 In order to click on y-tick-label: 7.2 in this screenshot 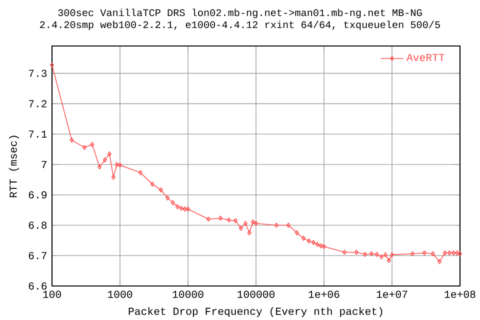, I will do `click(37, 104)`.